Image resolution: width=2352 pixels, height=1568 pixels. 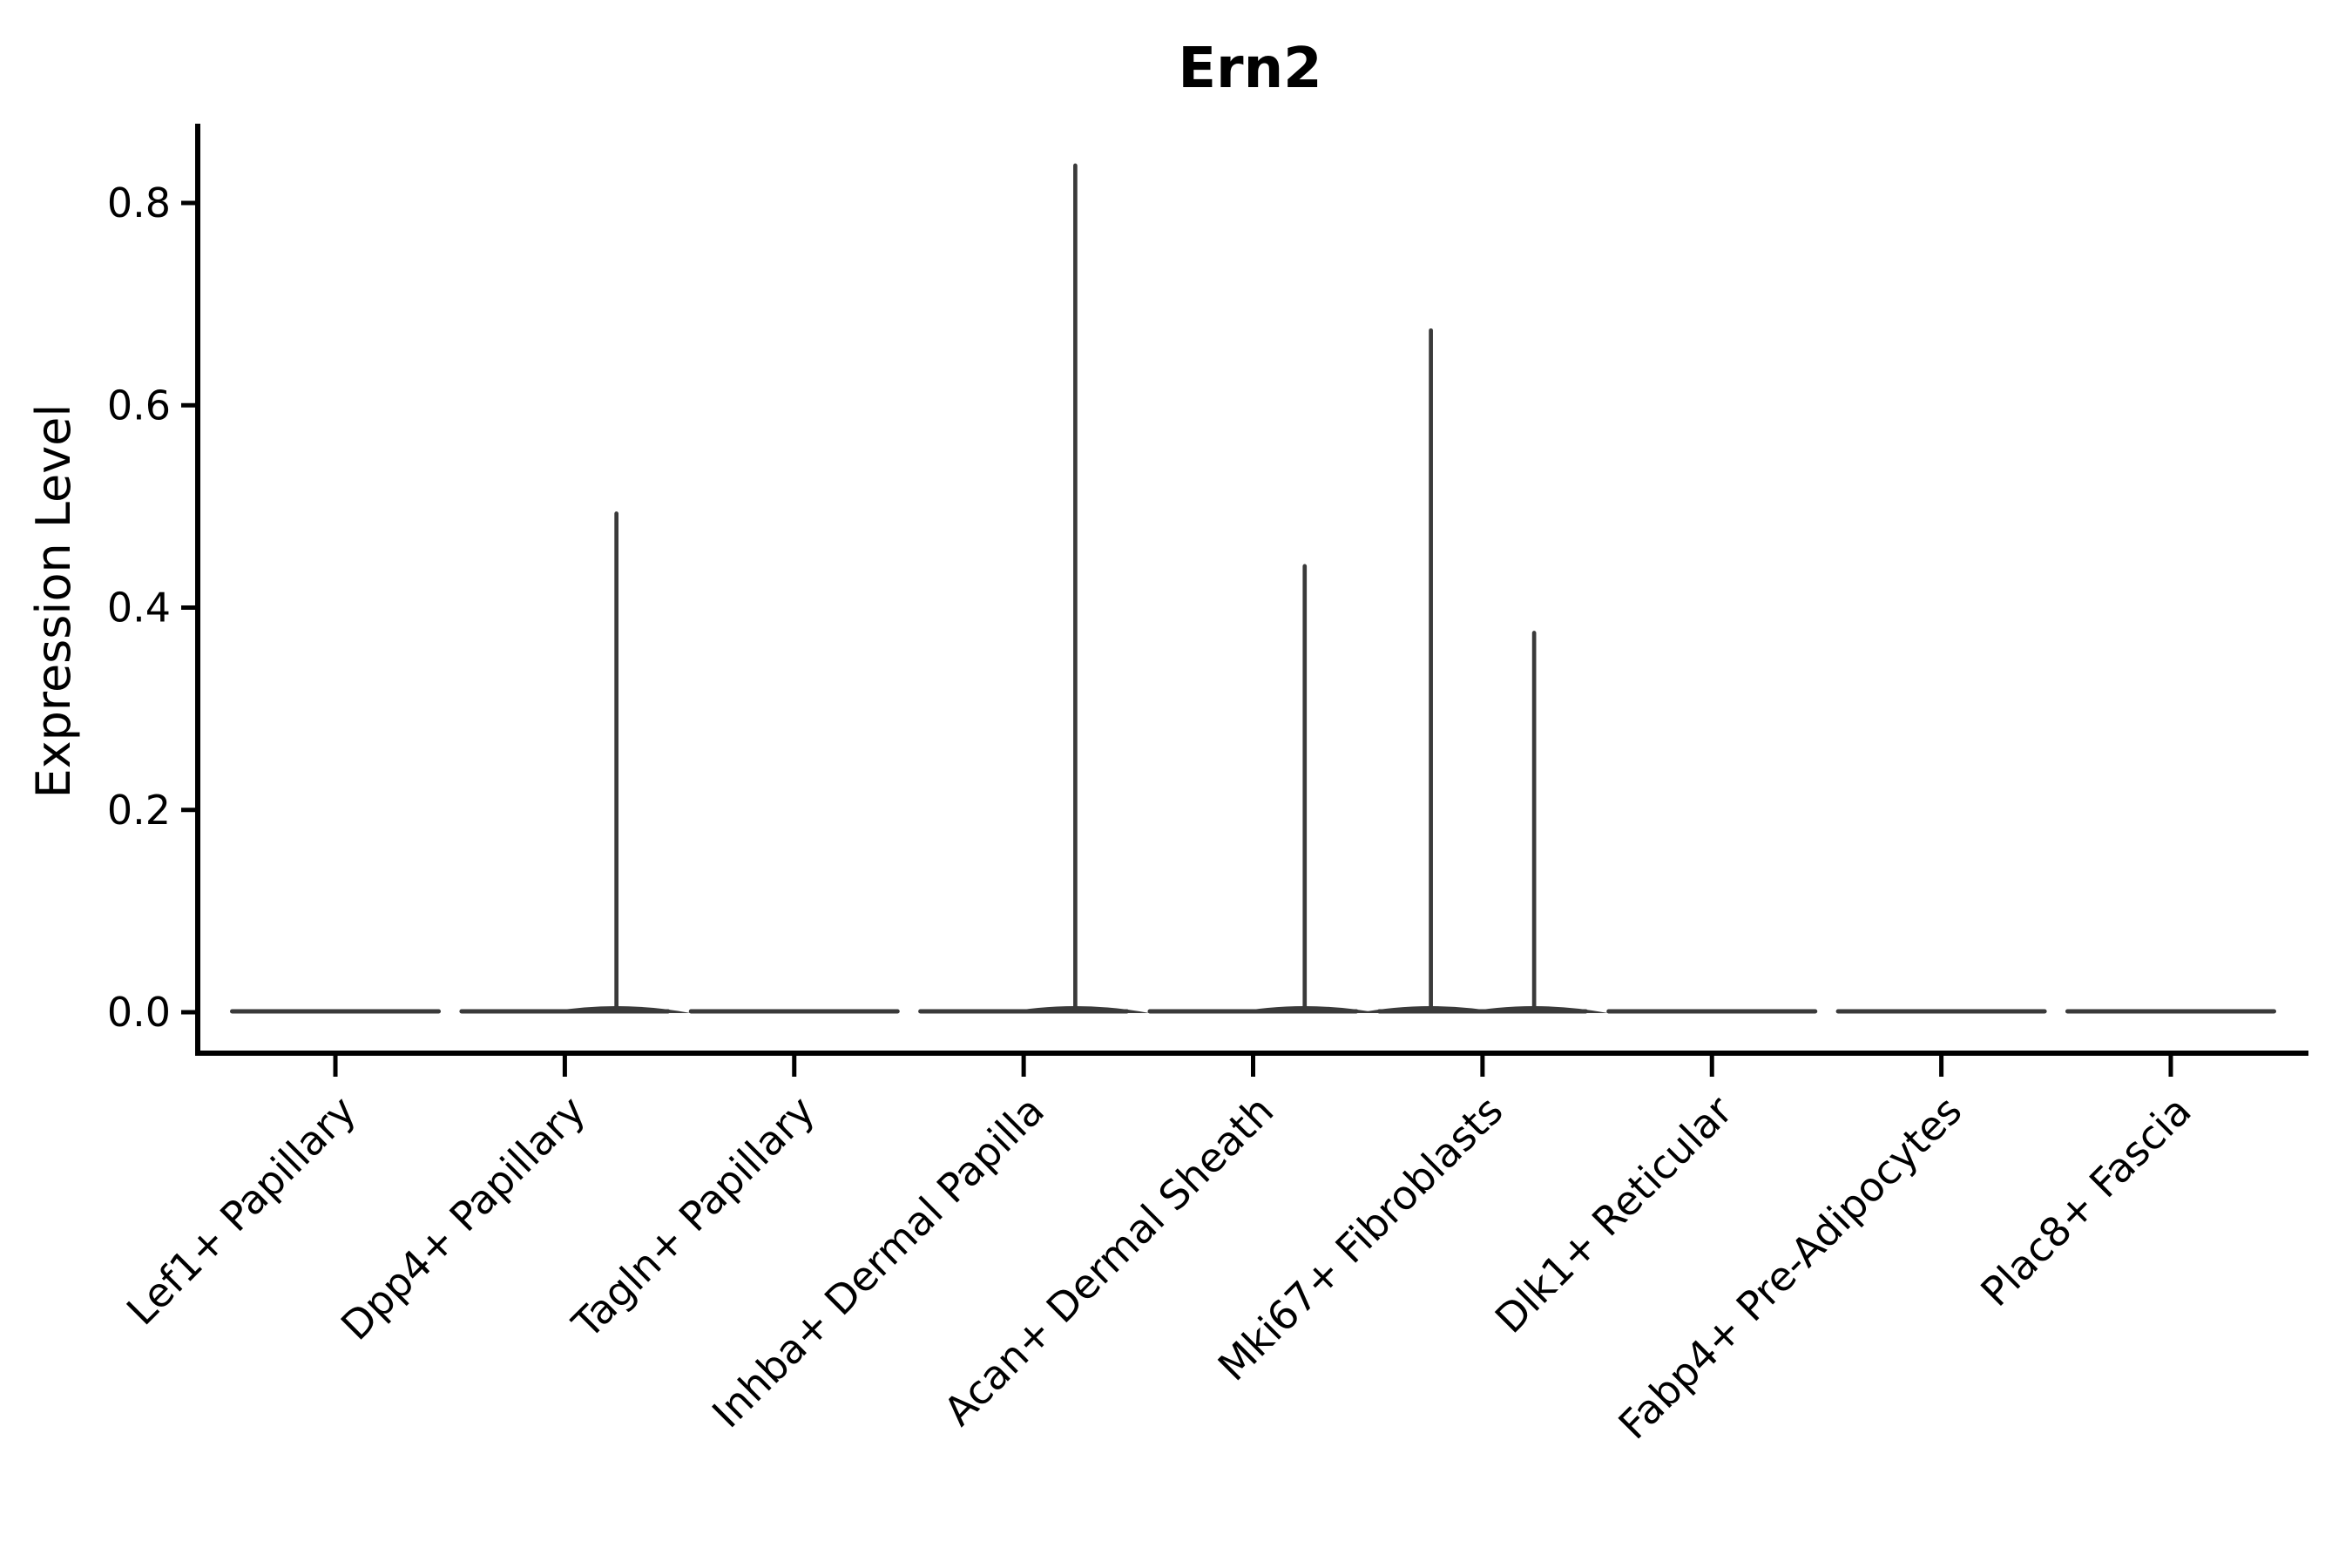 I want to click on y-tick-labels: 0.0 0.2 0.4 0.6 0.8, so click(x=139, y=608).